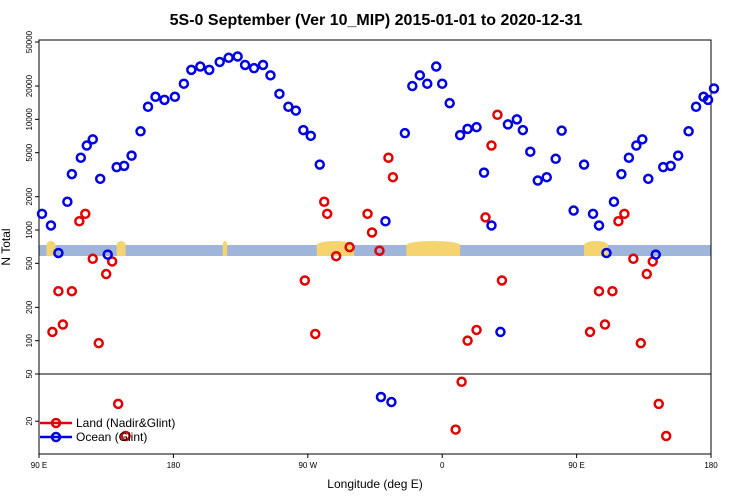 The image size is (750, 500). I want to click on legend: Land (Nadir&Glint) Ocean (Glint), so click(107, 430).